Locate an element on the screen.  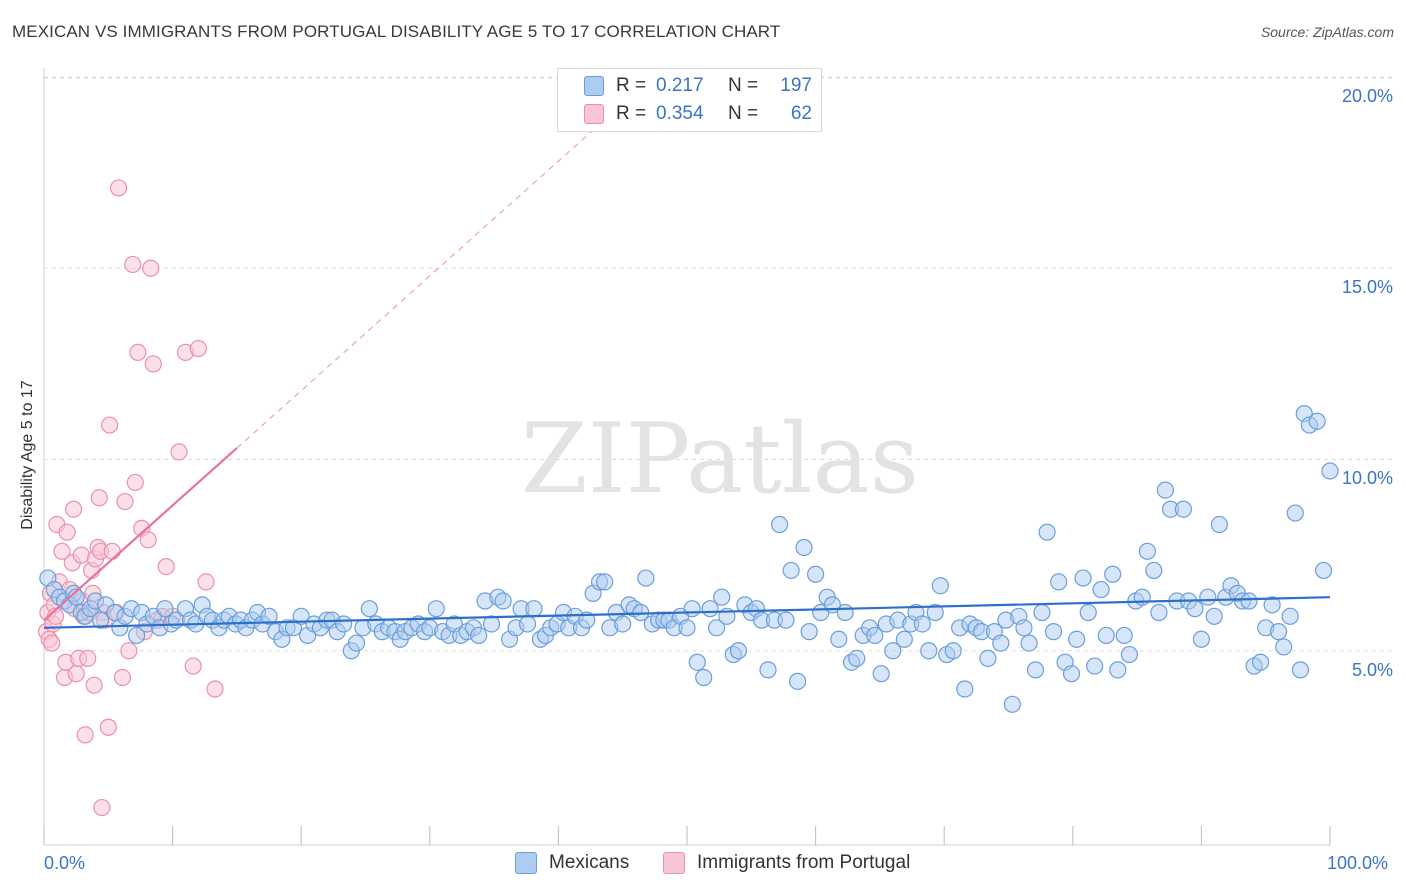
y-axis-label: Disability Age 5 to 17 is located at coordinates (27, 455).